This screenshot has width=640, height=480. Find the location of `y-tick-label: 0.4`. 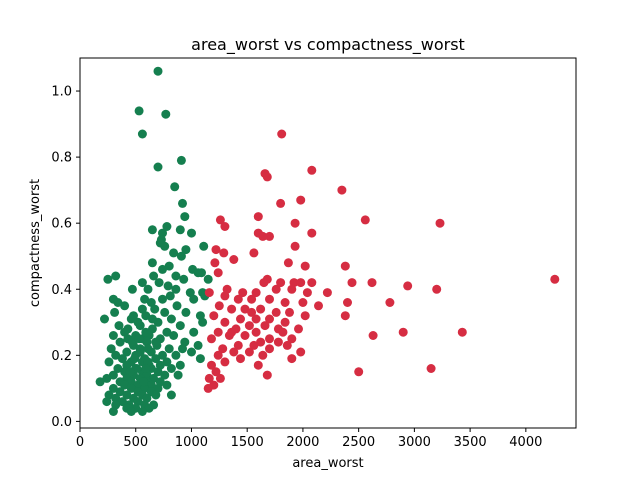

y-tick-label: 0.4 is located at coordinates (61, 290).